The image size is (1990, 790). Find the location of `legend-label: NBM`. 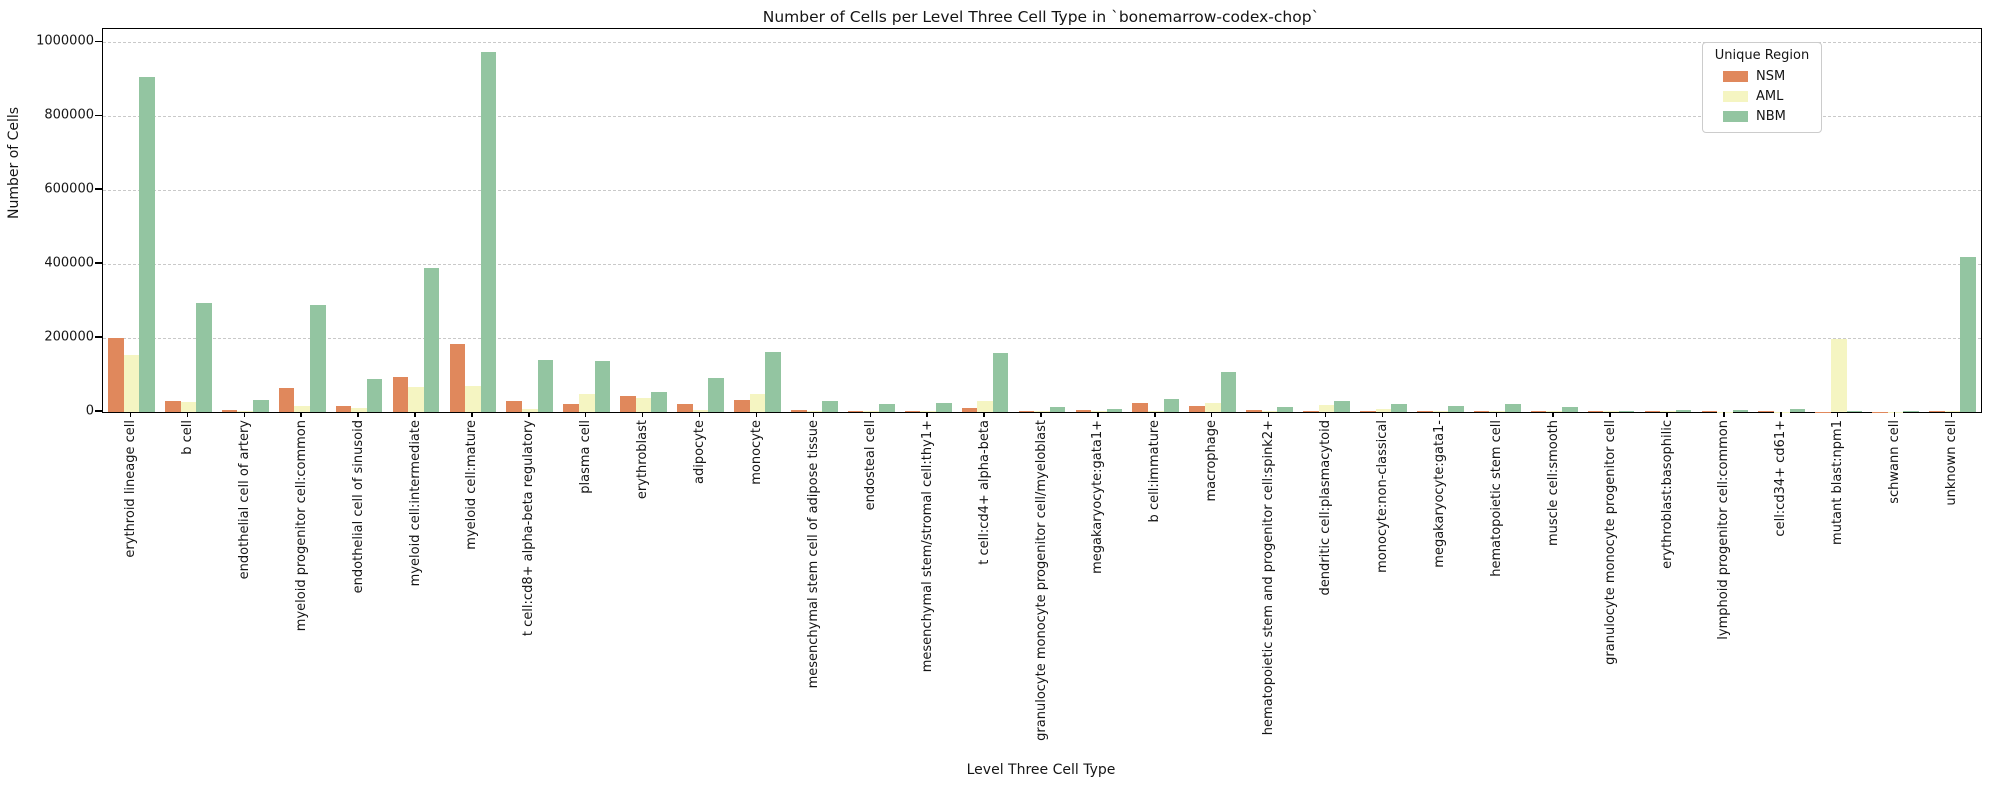

legend-label: NBM is located at coordinates (1771, 116).